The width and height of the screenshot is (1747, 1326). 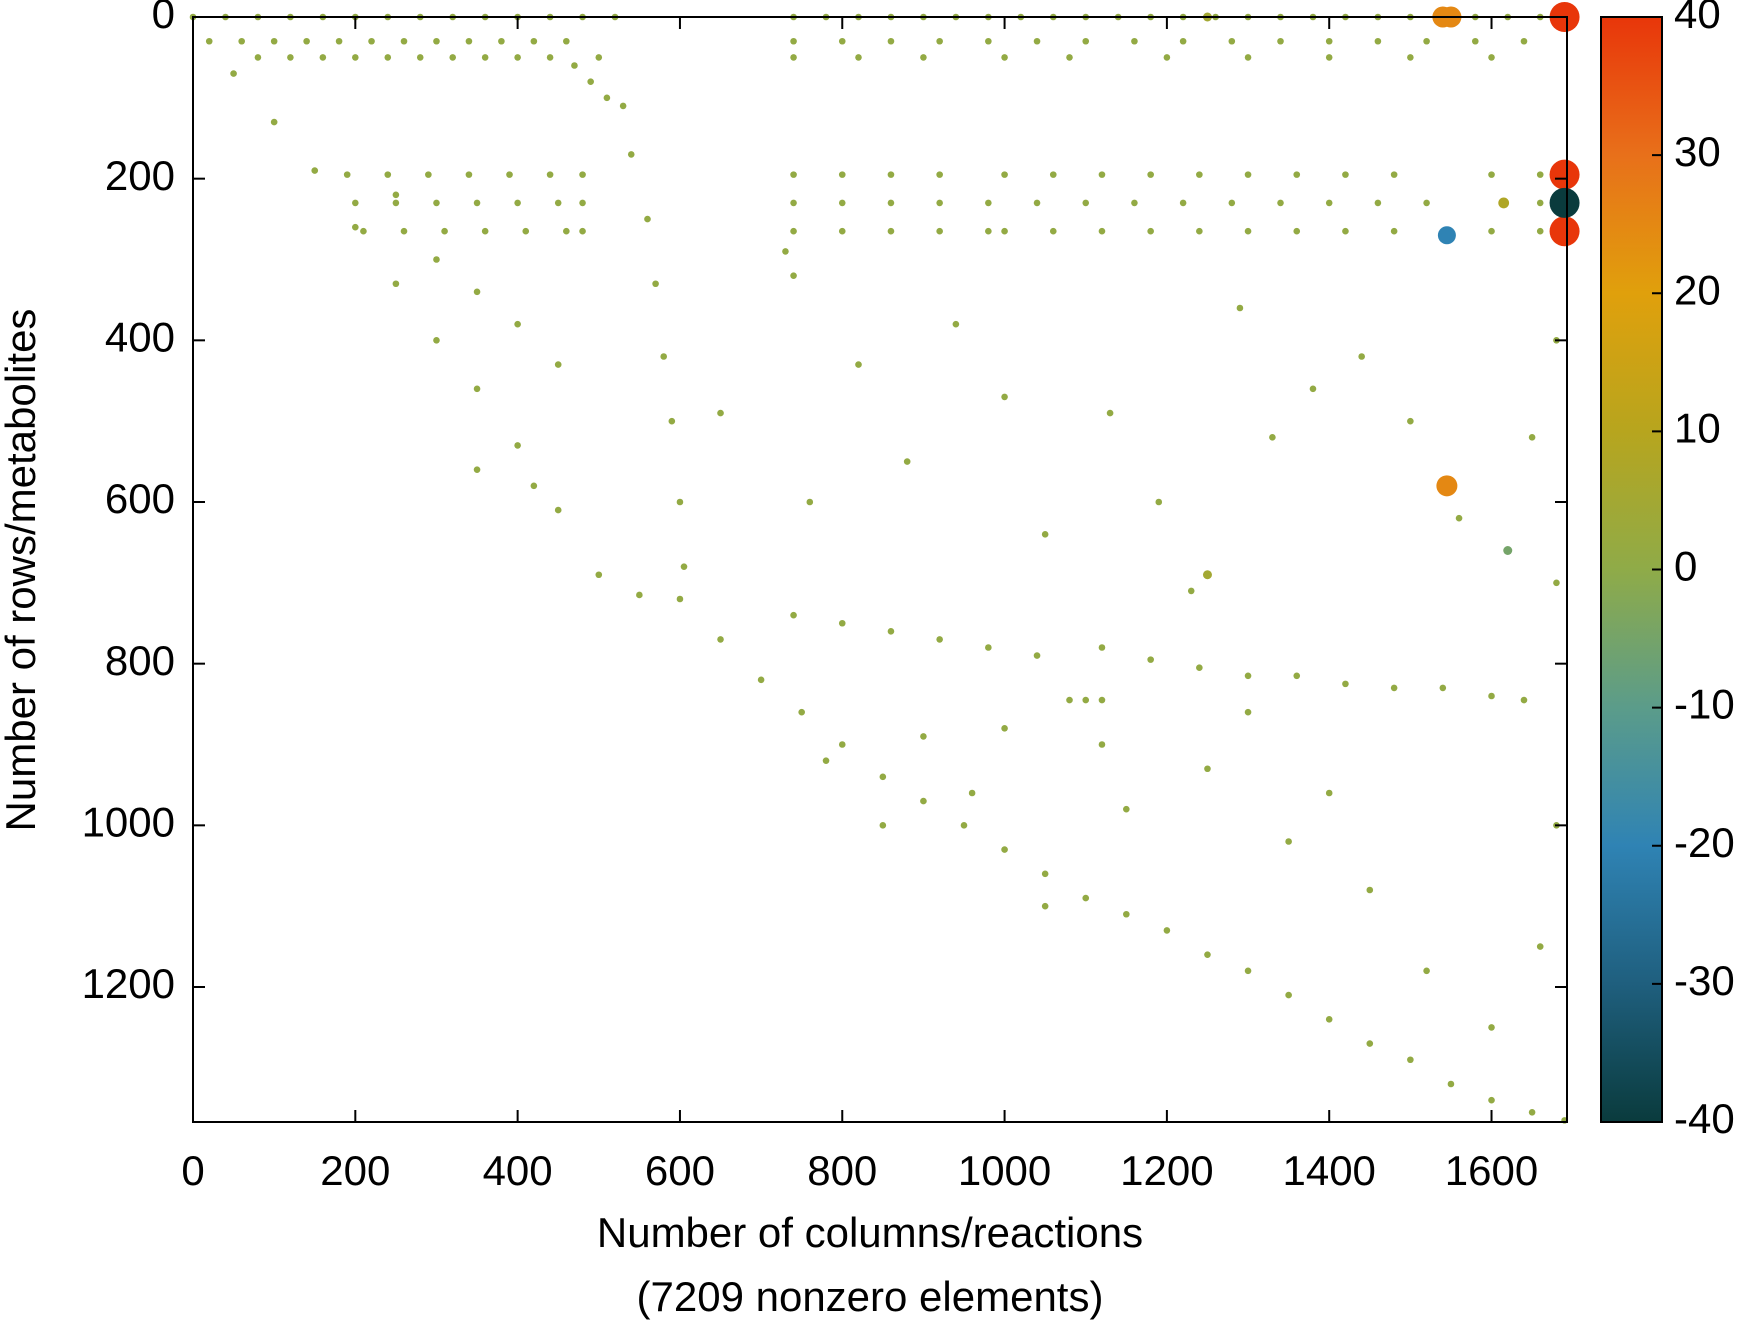 What do you see at coordinates (842, 1170) in the screenshot?
I see `x-tick-label: 800` at bounding box center [842, 1170].